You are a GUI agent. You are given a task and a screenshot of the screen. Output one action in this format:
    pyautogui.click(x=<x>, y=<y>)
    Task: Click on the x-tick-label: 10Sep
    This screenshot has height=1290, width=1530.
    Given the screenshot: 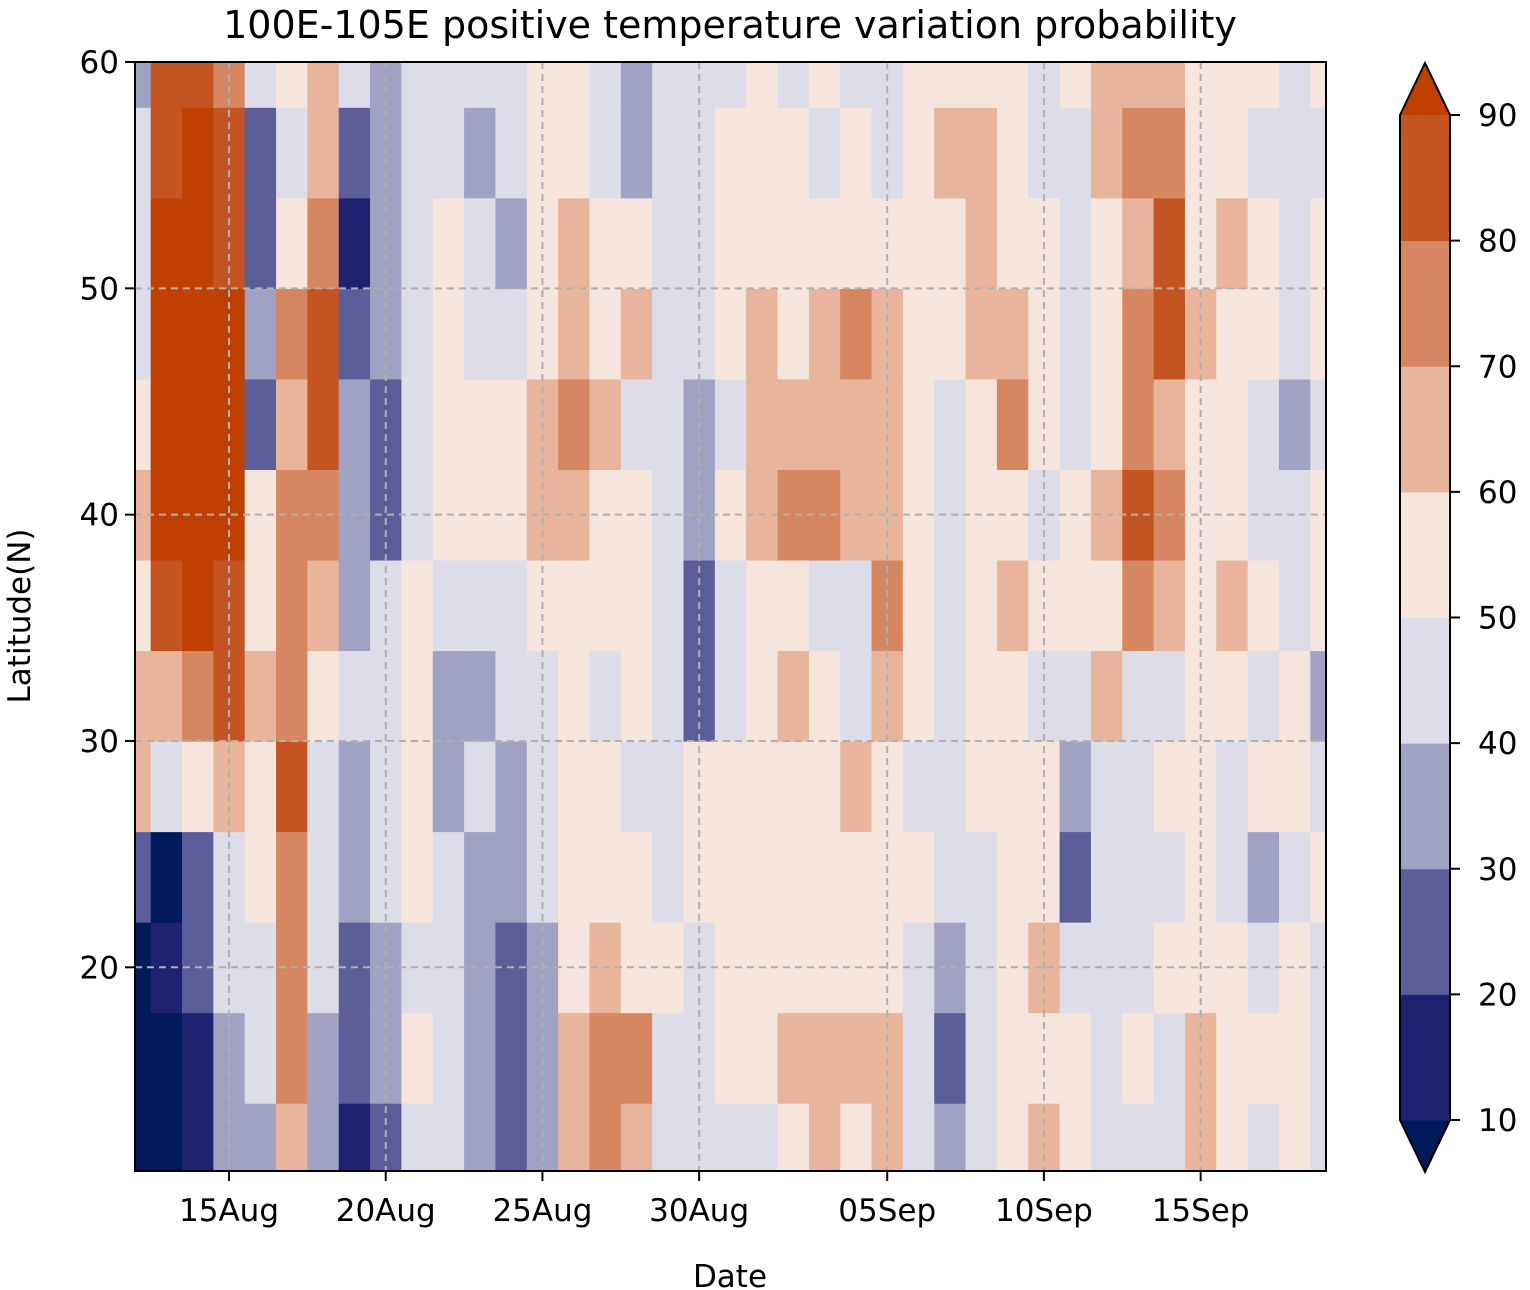 What is the action you would take?
    pyautogui.click(x=1044, y=1211)
    